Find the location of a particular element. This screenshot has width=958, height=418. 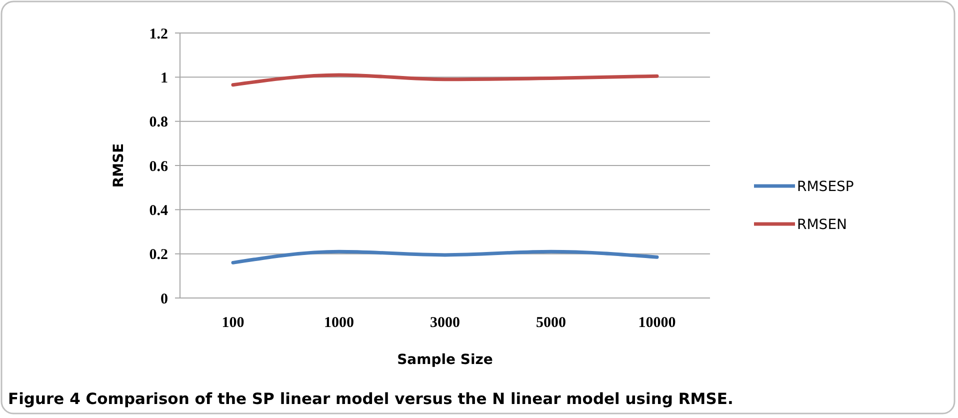

y-tick-label: 1.2 is located at coordinates (158, 34).